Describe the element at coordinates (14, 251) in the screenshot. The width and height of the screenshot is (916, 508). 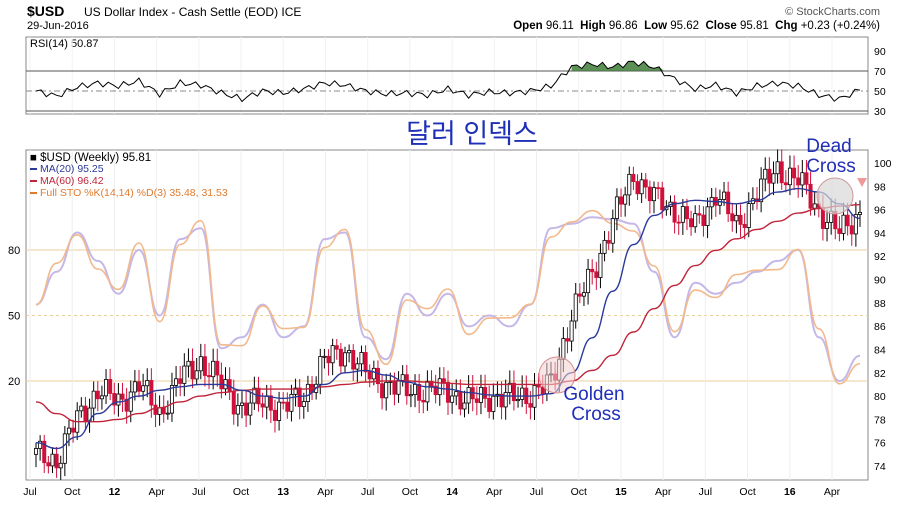
I see `stochastic-tick: 80` at that location.